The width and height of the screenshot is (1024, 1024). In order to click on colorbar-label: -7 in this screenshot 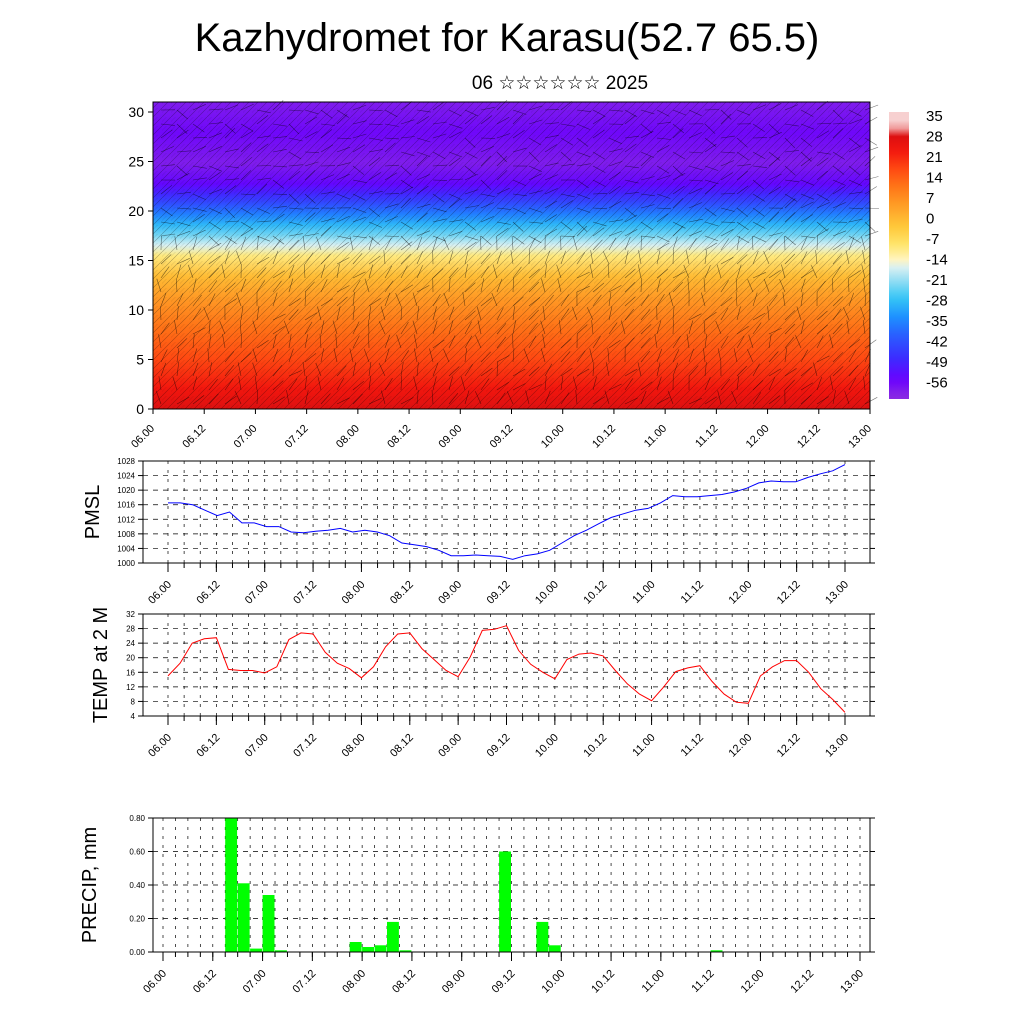, I will do `click(932, 239)`.